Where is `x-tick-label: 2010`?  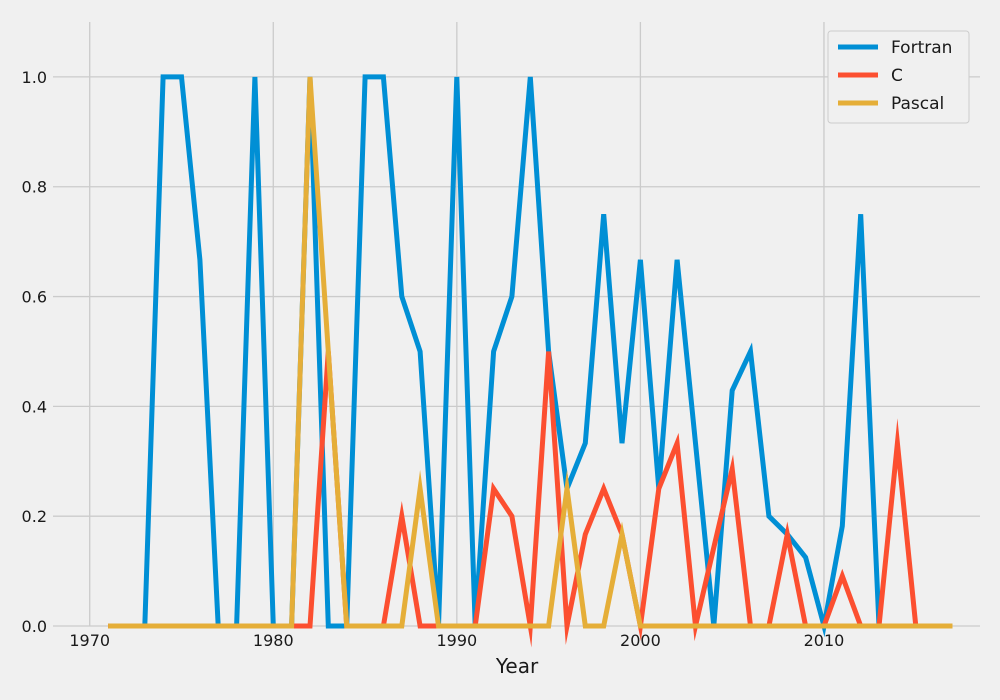
x-tick-label: 2010 is located at coordinates (824, 640).